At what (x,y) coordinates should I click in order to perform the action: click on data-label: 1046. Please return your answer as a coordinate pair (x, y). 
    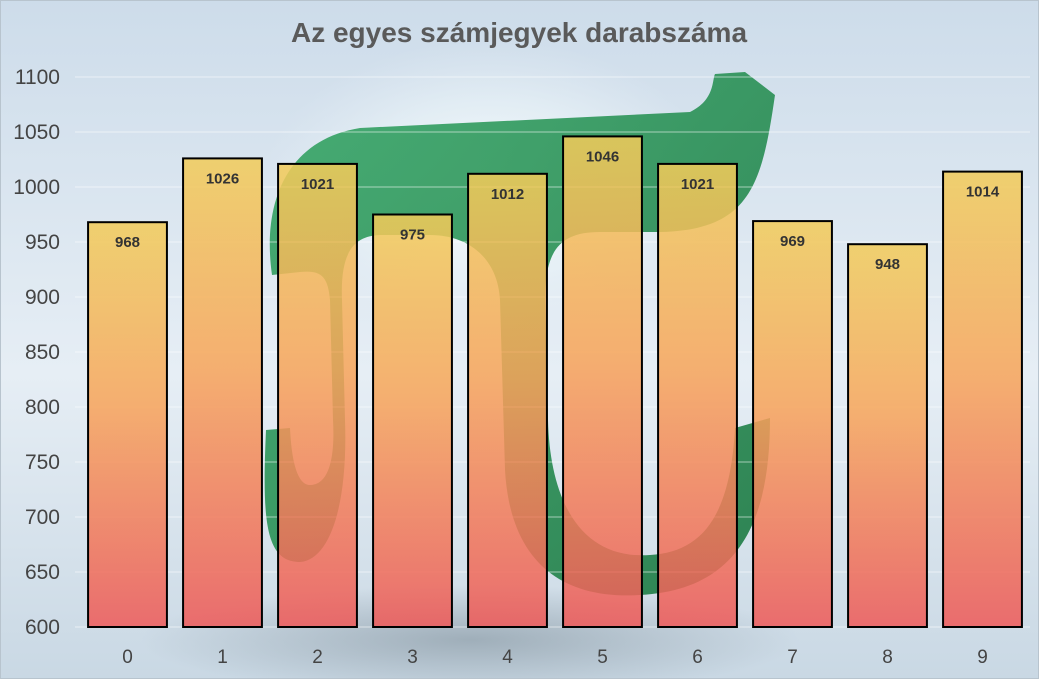
    Looking at the image, I should click on (602, 156).